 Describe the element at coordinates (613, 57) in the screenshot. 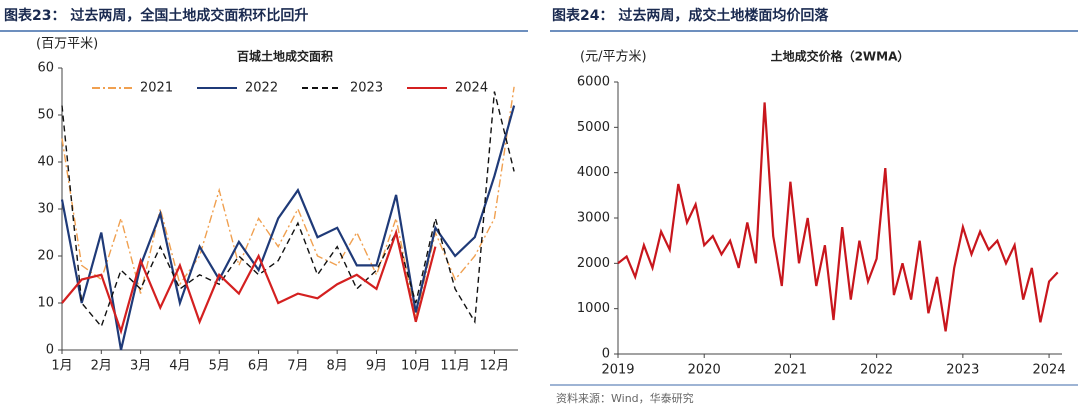

I see `y-axis-label: (元/平方米)` at that location.